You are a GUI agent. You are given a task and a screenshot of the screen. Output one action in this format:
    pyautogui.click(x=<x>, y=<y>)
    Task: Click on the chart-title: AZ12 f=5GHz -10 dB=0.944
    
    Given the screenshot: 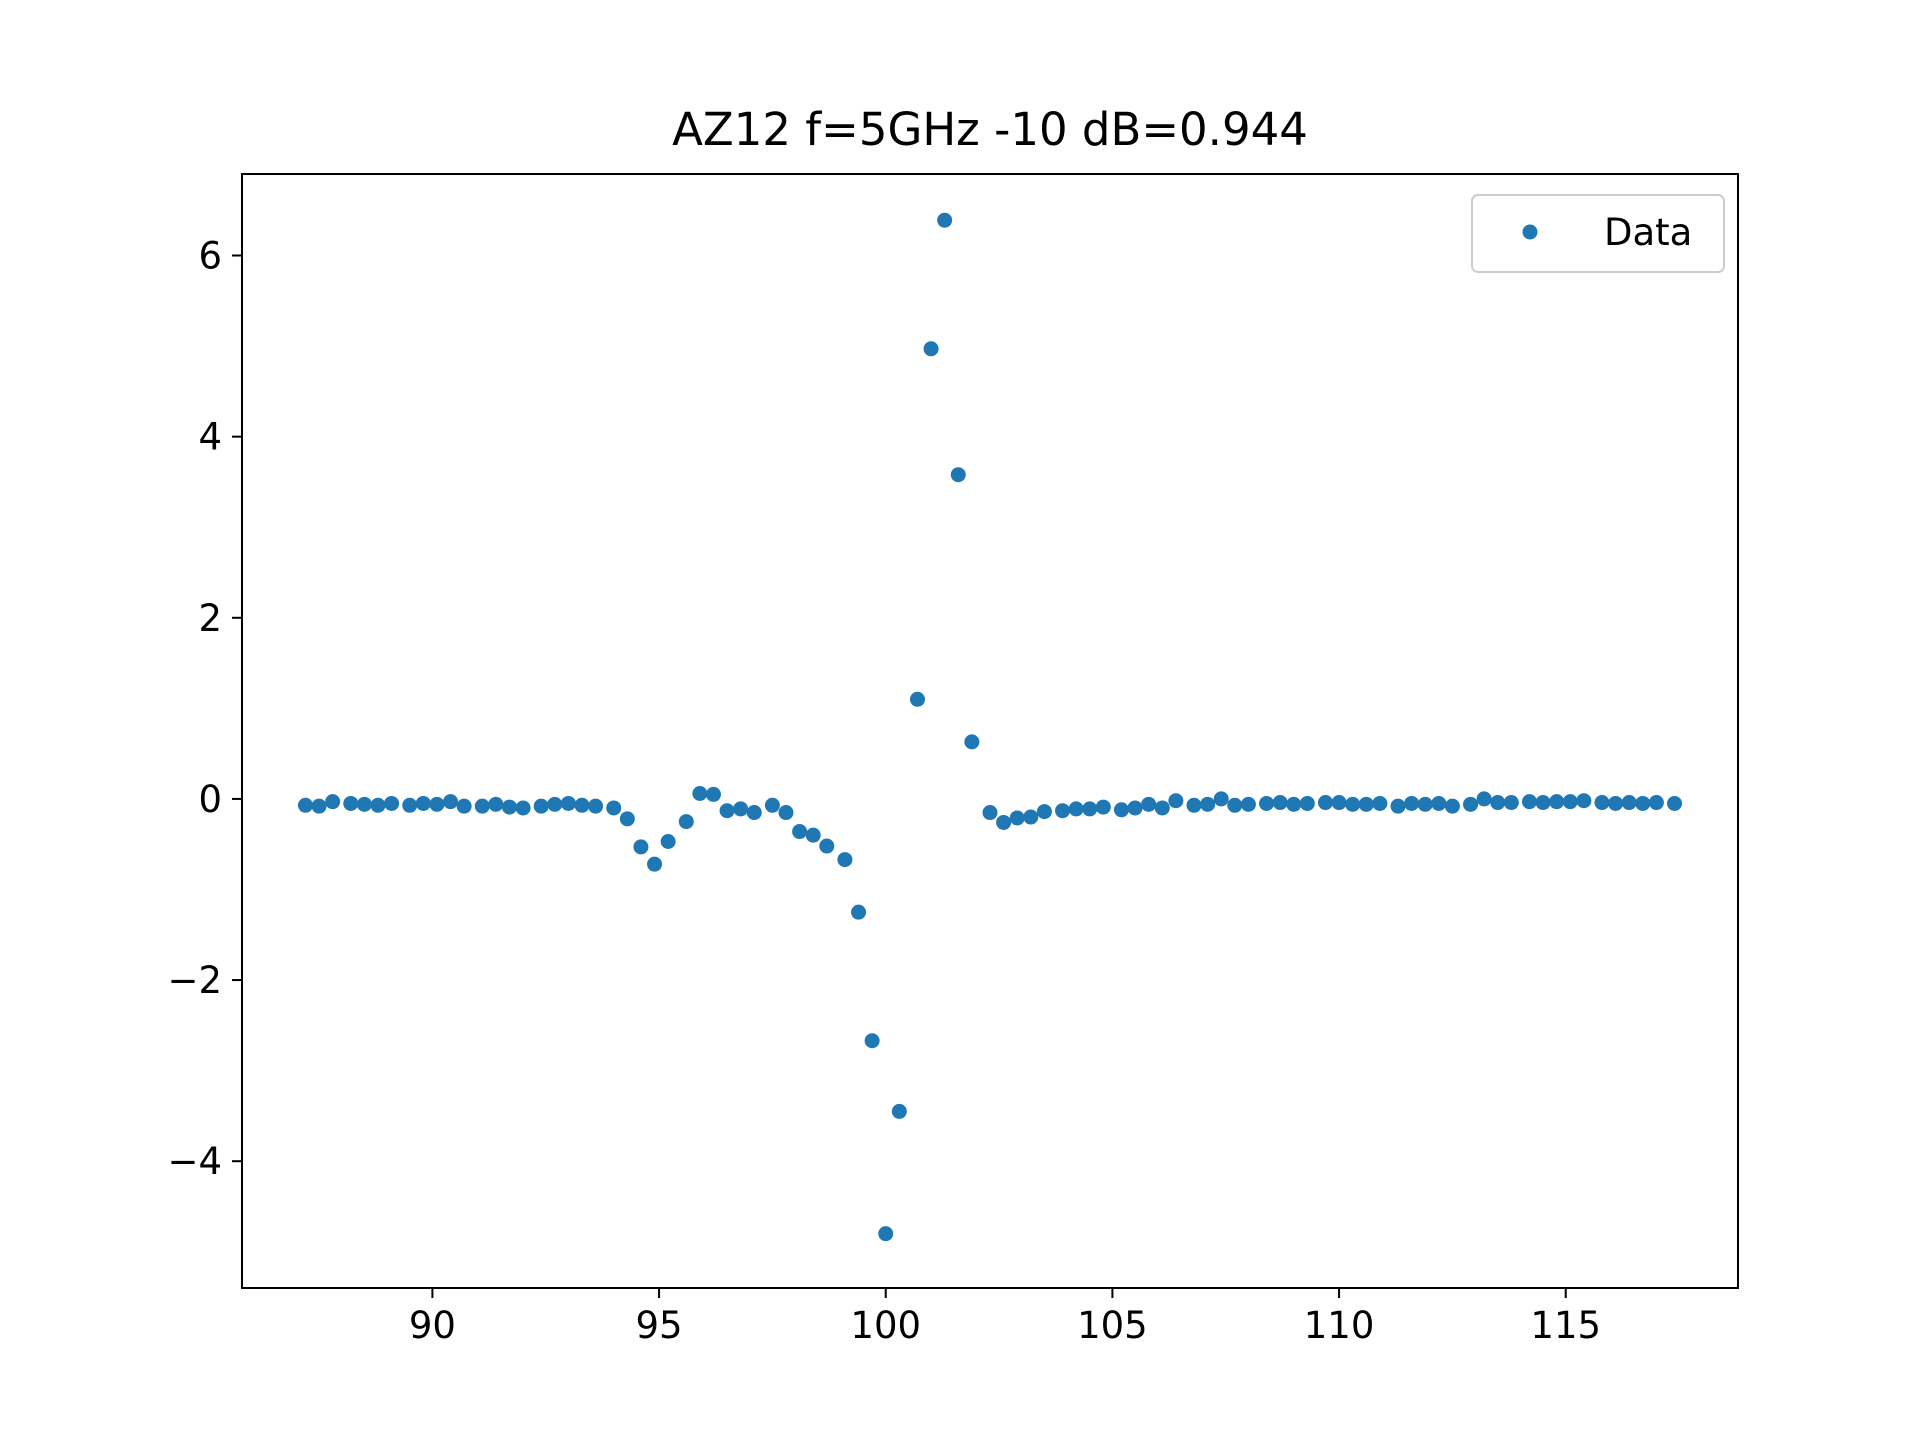 What is the action you would take?
    pyautogui.click(x=990, y=129)
    